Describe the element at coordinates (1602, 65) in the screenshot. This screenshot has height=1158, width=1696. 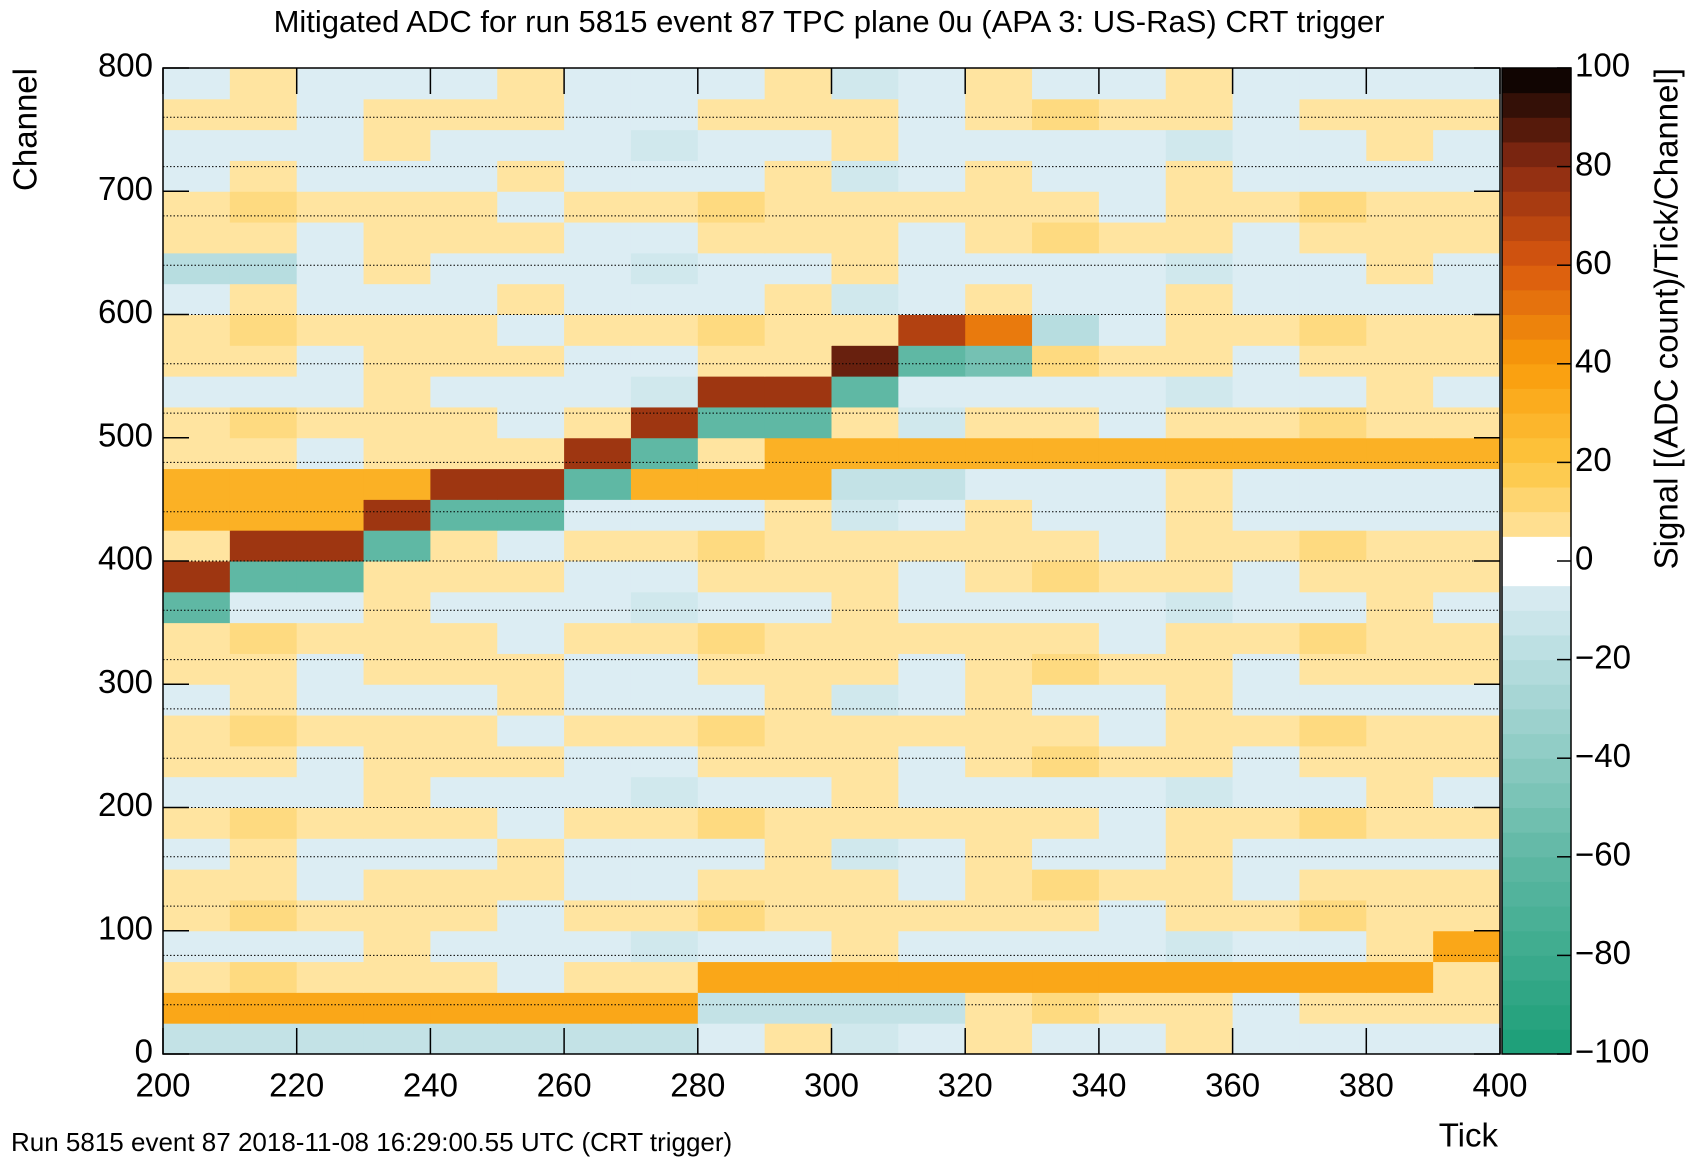
I see `colorbar-tick-label: 100` at that location.